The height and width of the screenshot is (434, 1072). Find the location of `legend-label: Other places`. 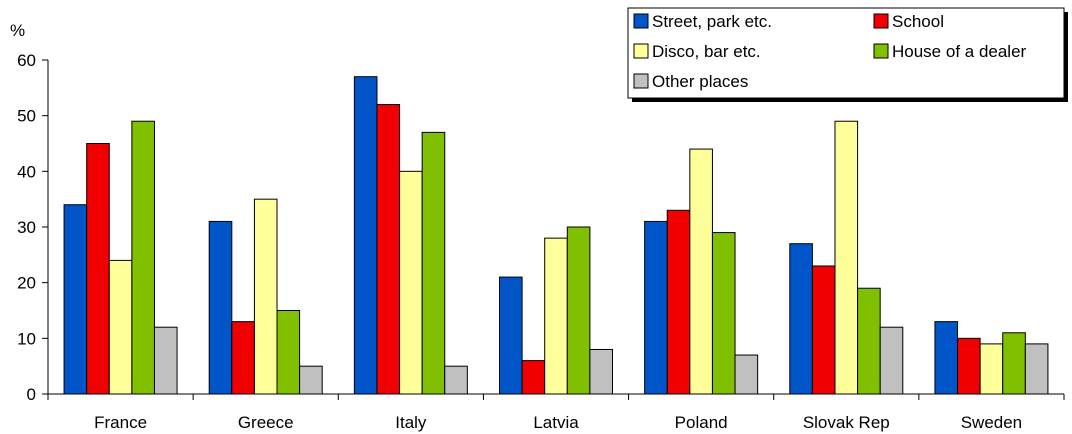

legend-label: Other places is located at coordinates (700, 81).